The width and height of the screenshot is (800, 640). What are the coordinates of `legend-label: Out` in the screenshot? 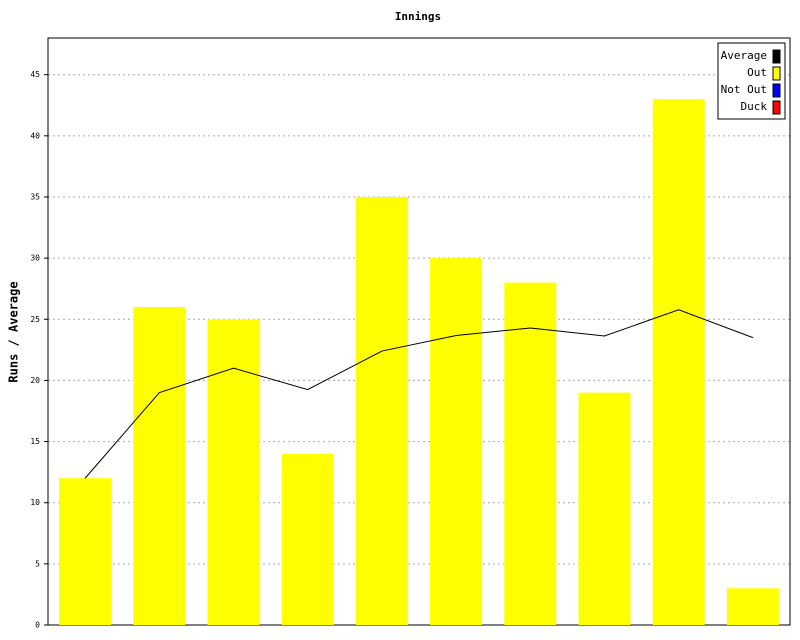 It's located at (757, 72).